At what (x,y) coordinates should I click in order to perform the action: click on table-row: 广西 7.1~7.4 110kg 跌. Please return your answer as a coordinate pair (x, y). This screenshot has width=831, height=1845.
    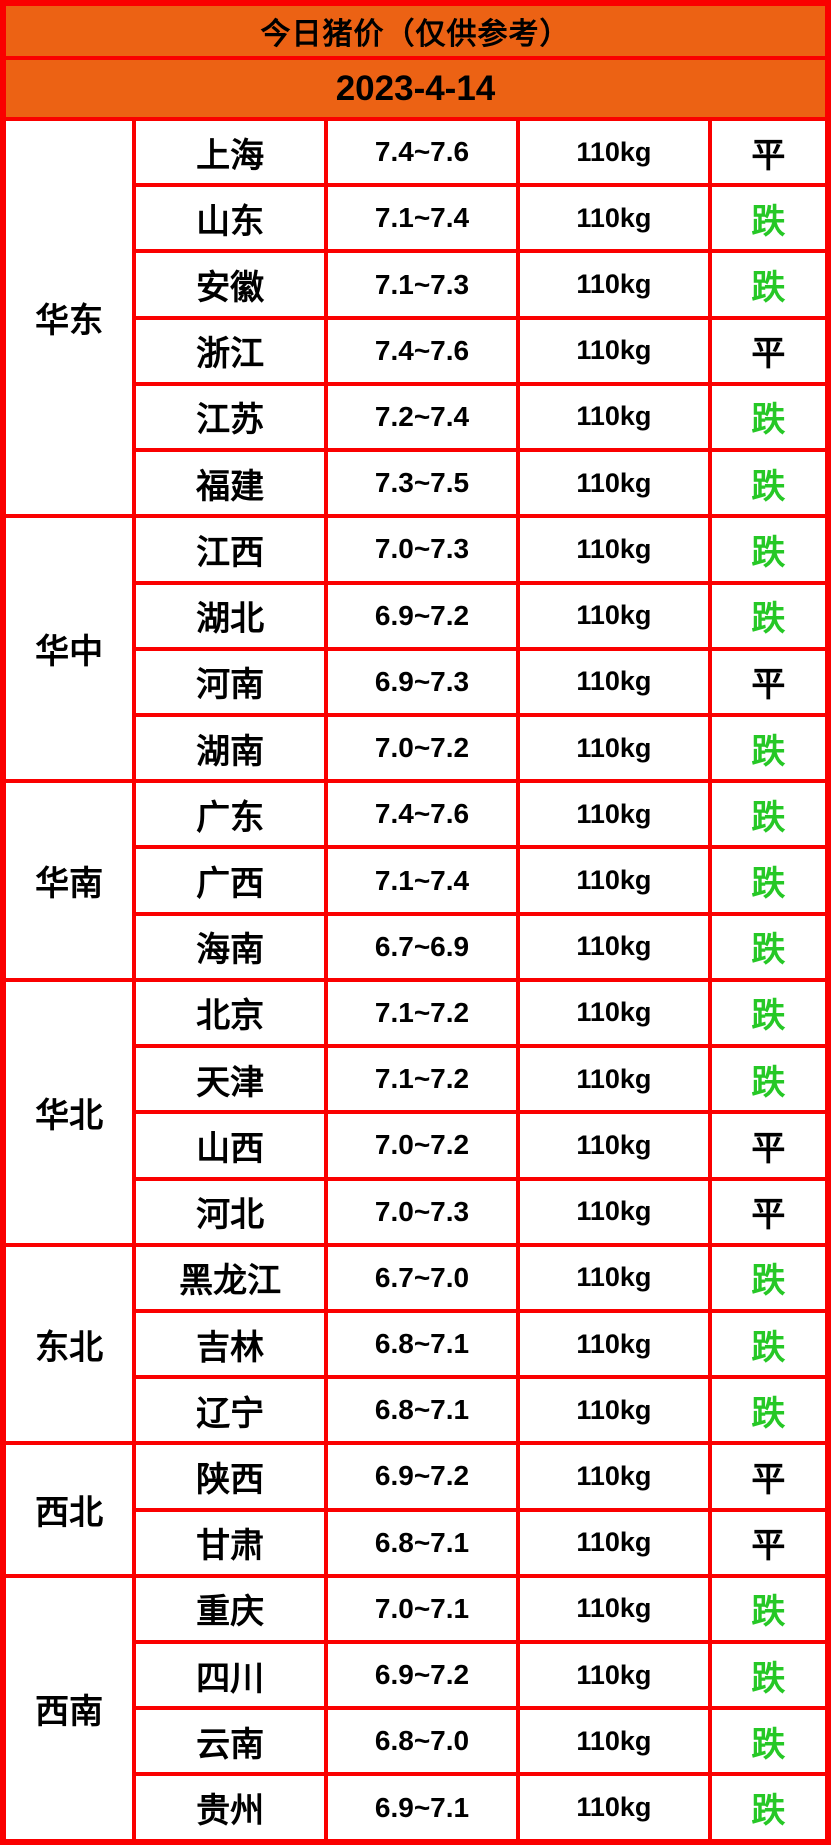
    Looking at the image, I should click on (417, 880).